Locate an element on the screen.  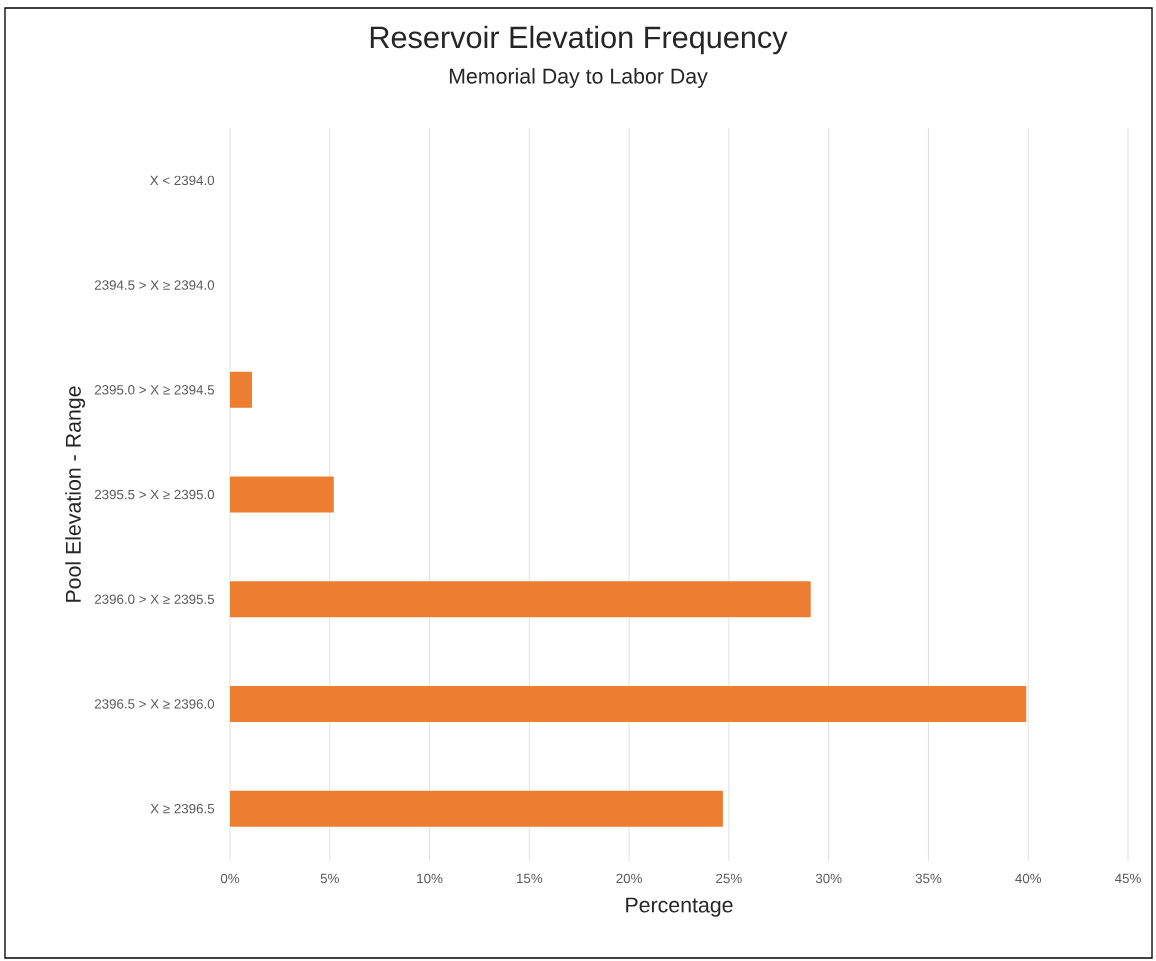
x-tick-label: 40% is located at coordinates (1028, 878).